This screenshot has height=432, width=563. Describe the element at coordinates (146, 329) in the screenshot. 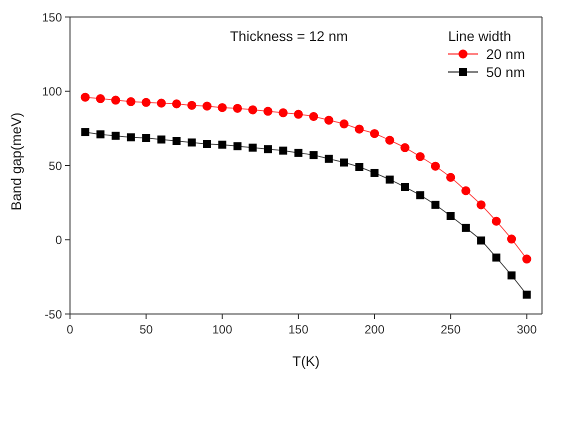

I see `x-tick-label: 50` at that location.